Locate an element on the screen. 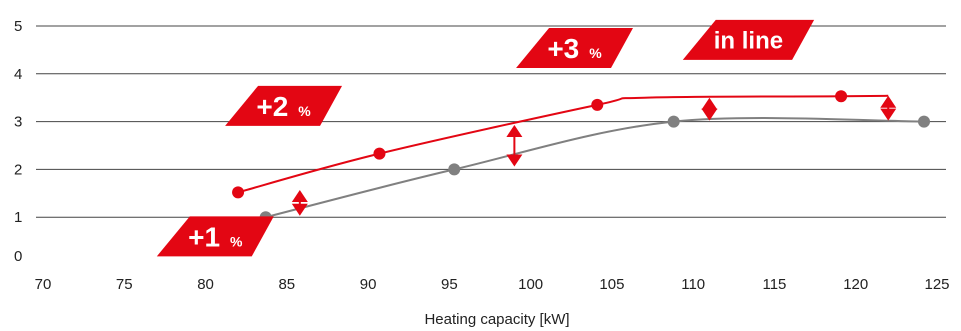 The image size is (961, 331). x-axis-title: Heating capacity [kW] is located at coordinates (496, 319).